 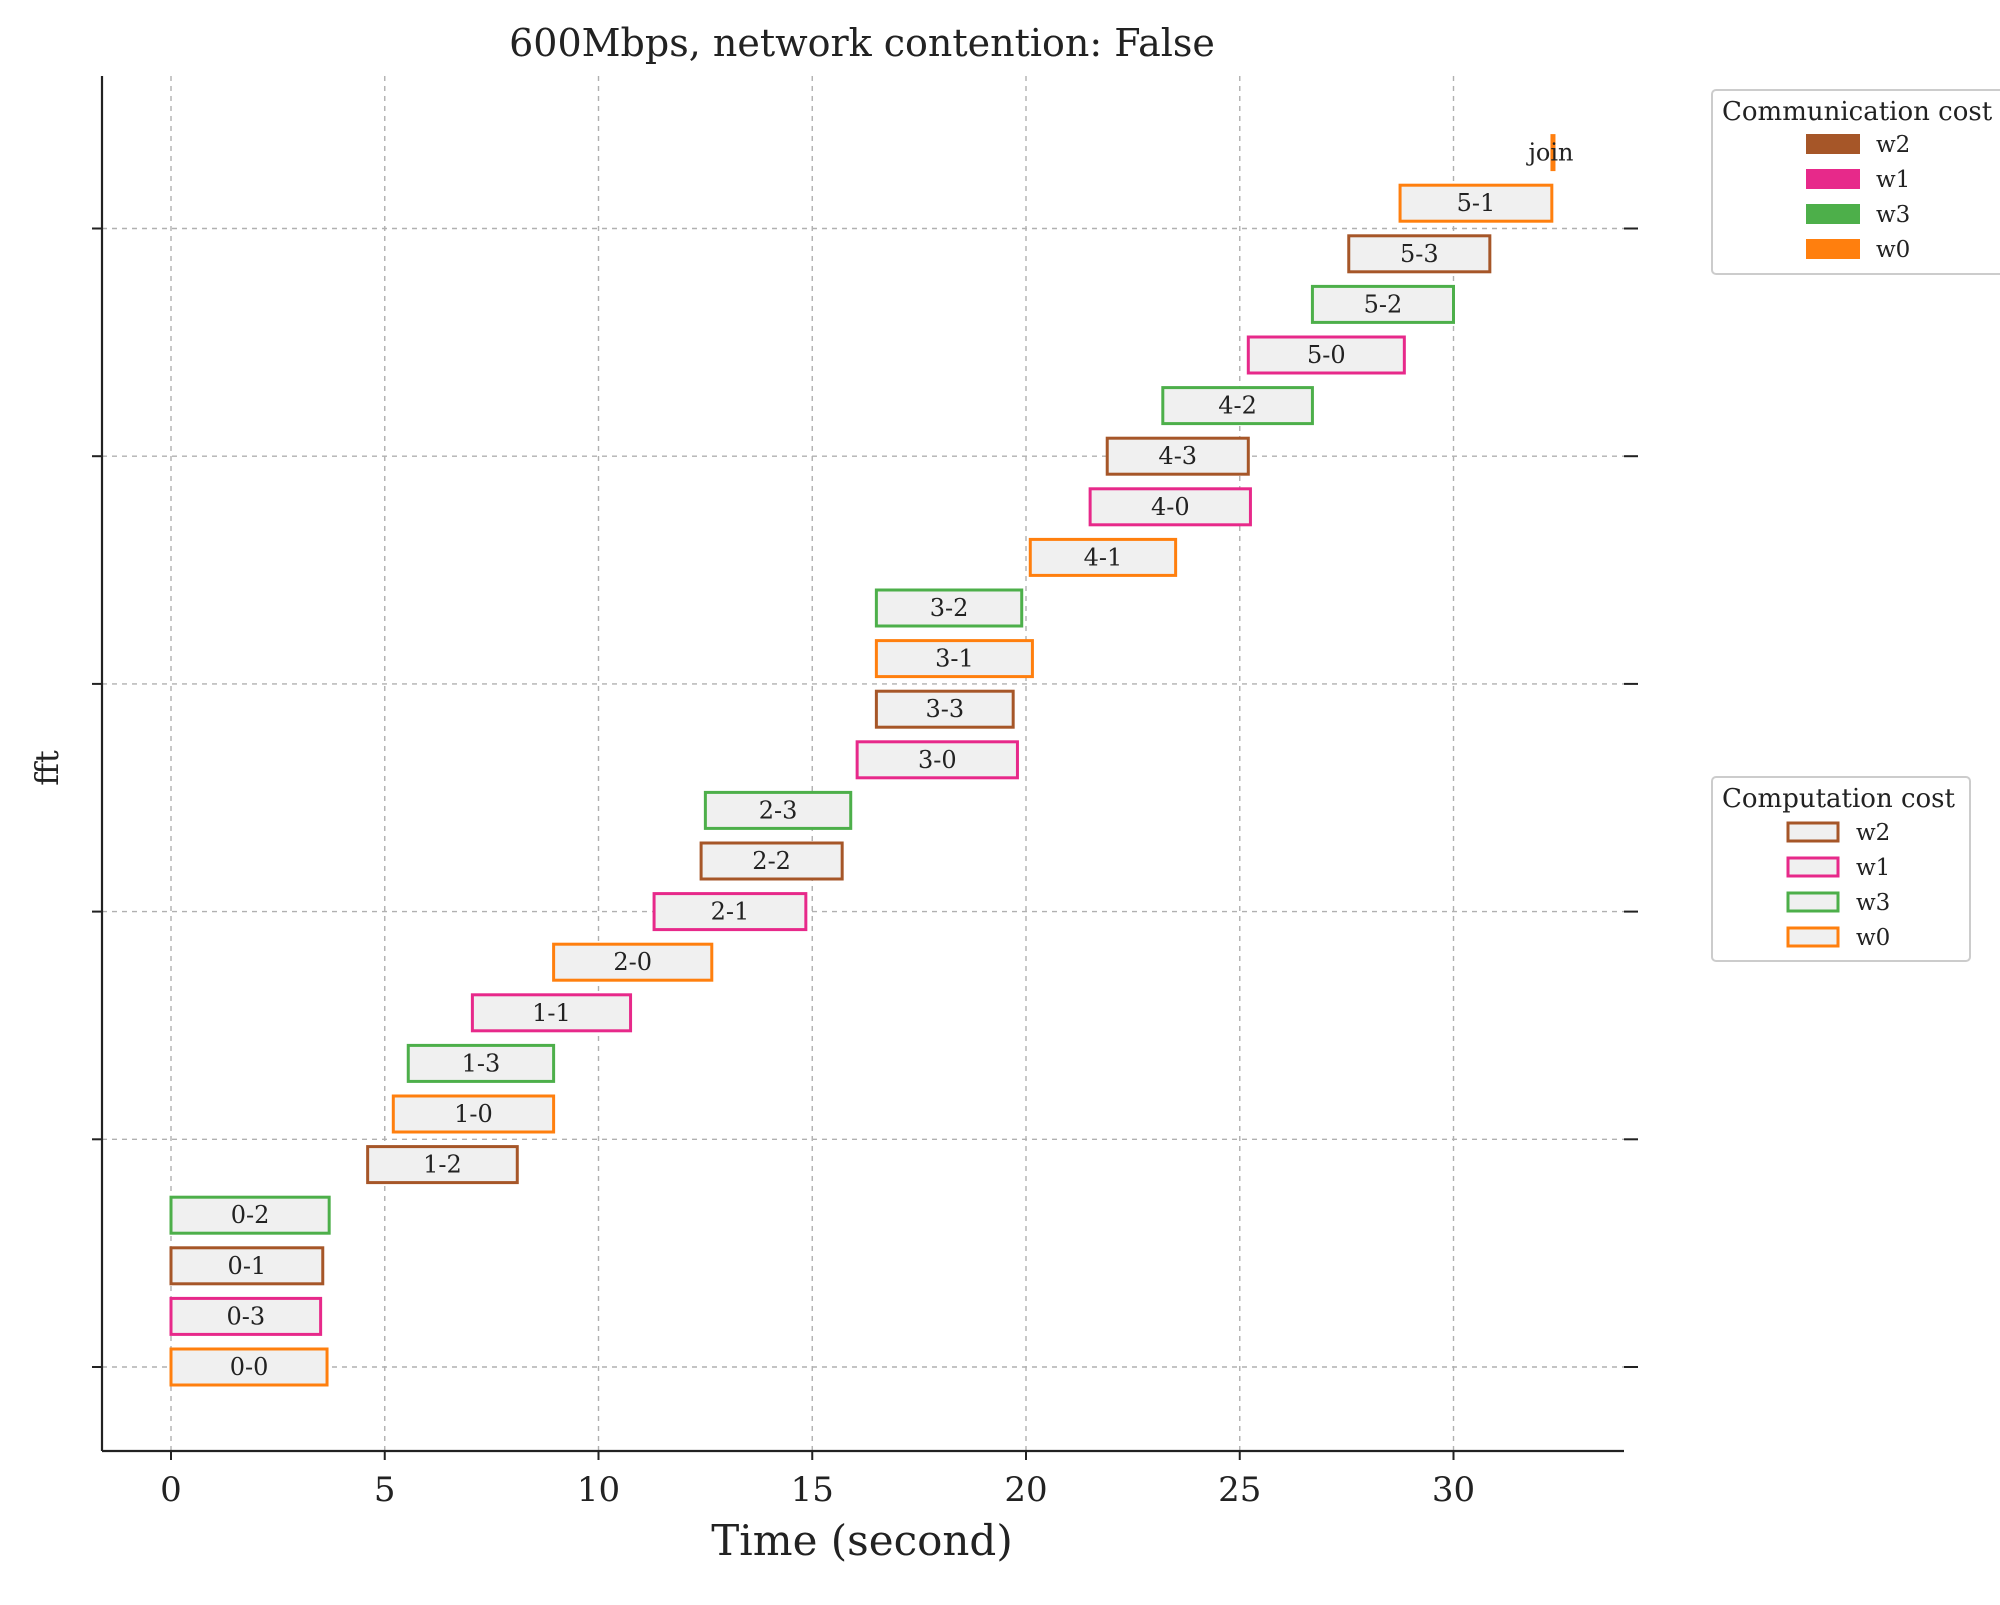 What do you see at coordinates (1857, 112) in the screenshot?
I see `legend-title: Communication cost` at bounding box center [1857, 112].